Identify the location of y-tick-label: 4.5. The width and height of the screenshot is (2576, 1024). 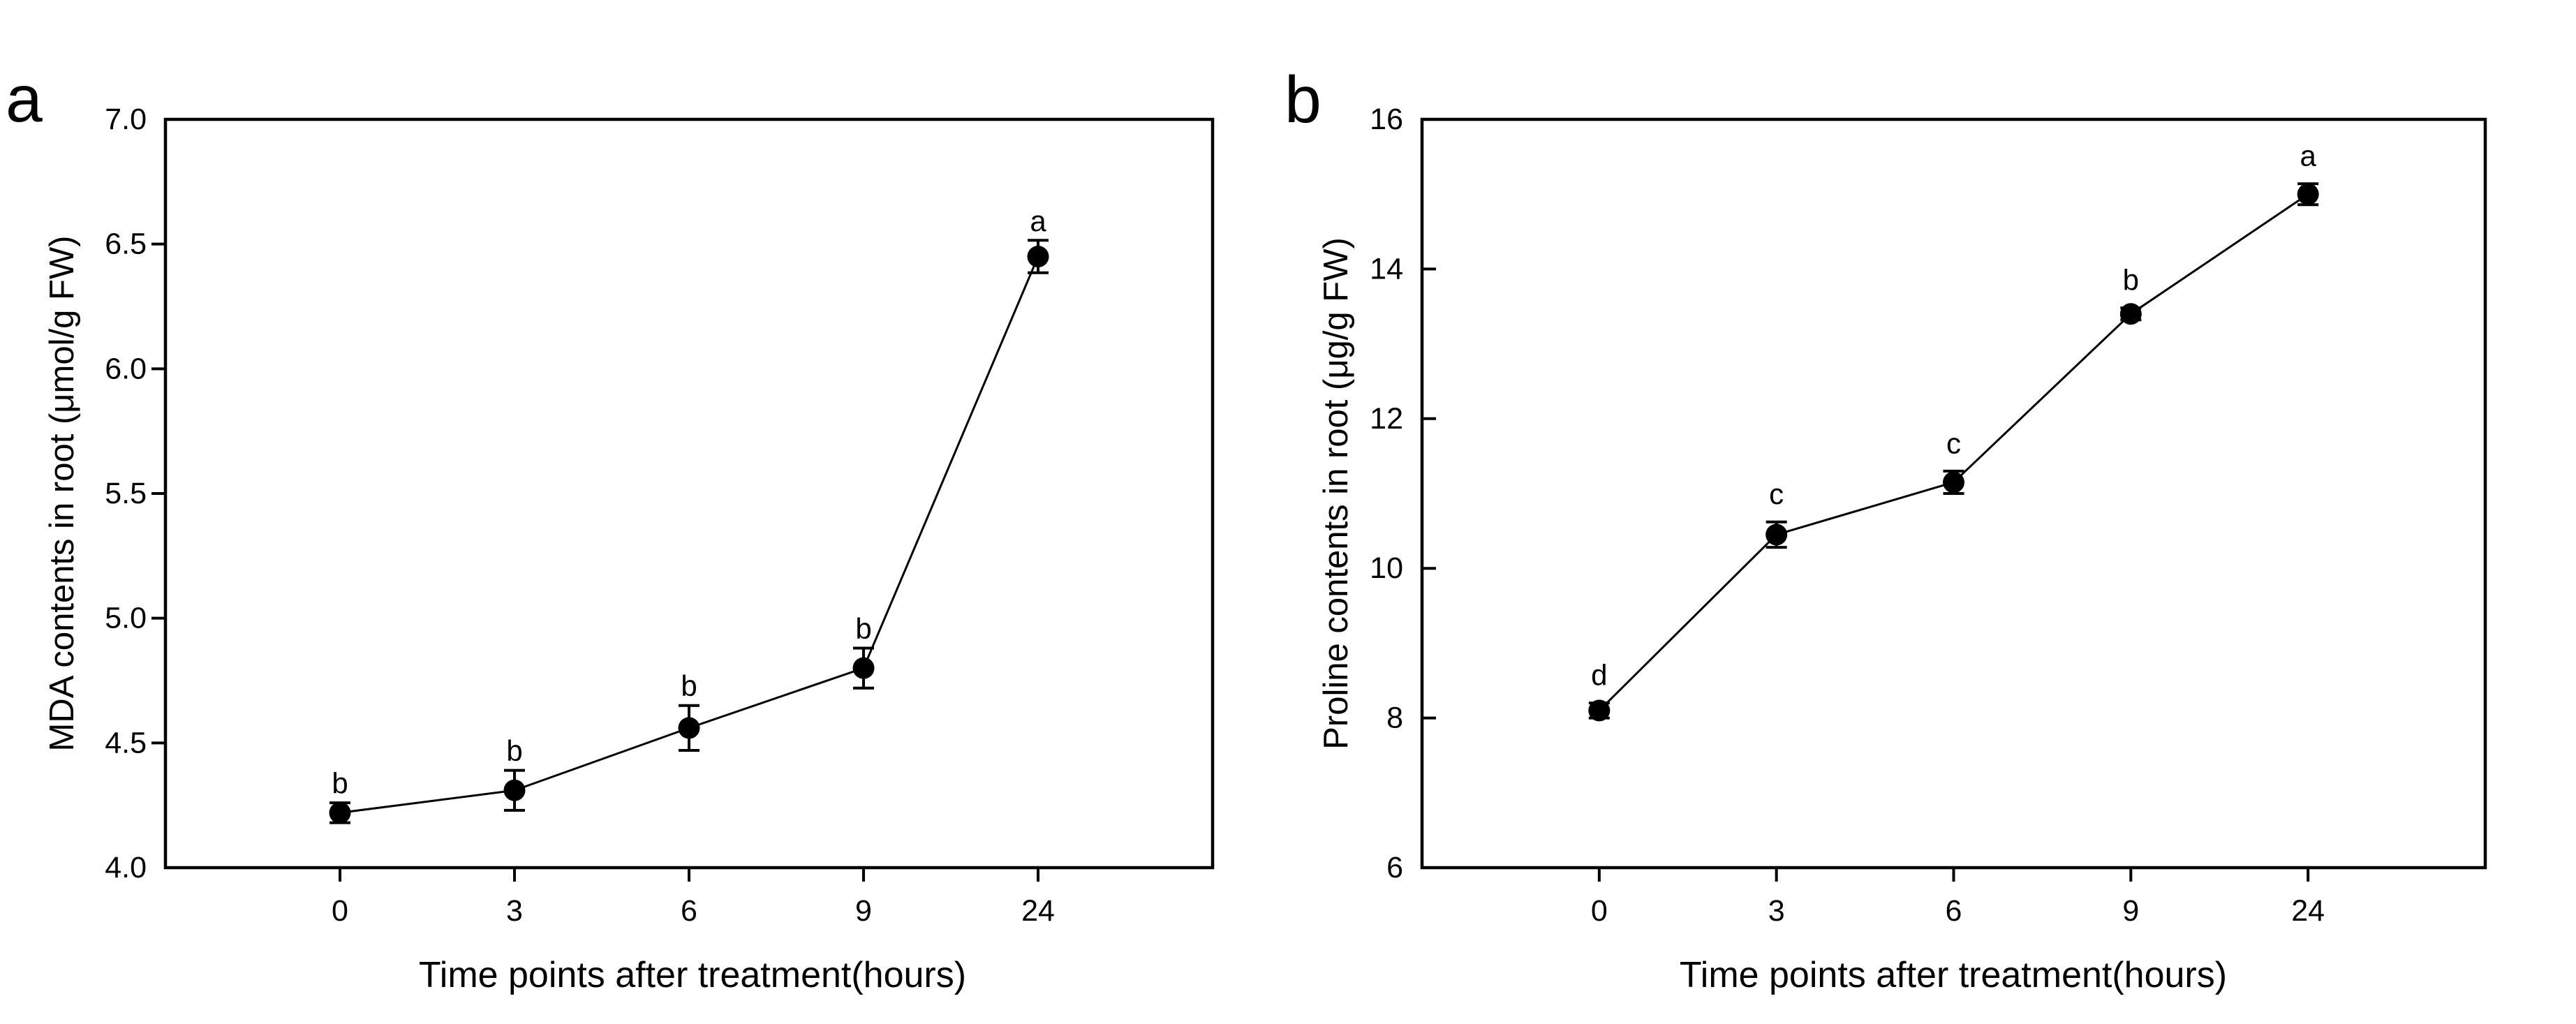
(126, 742).